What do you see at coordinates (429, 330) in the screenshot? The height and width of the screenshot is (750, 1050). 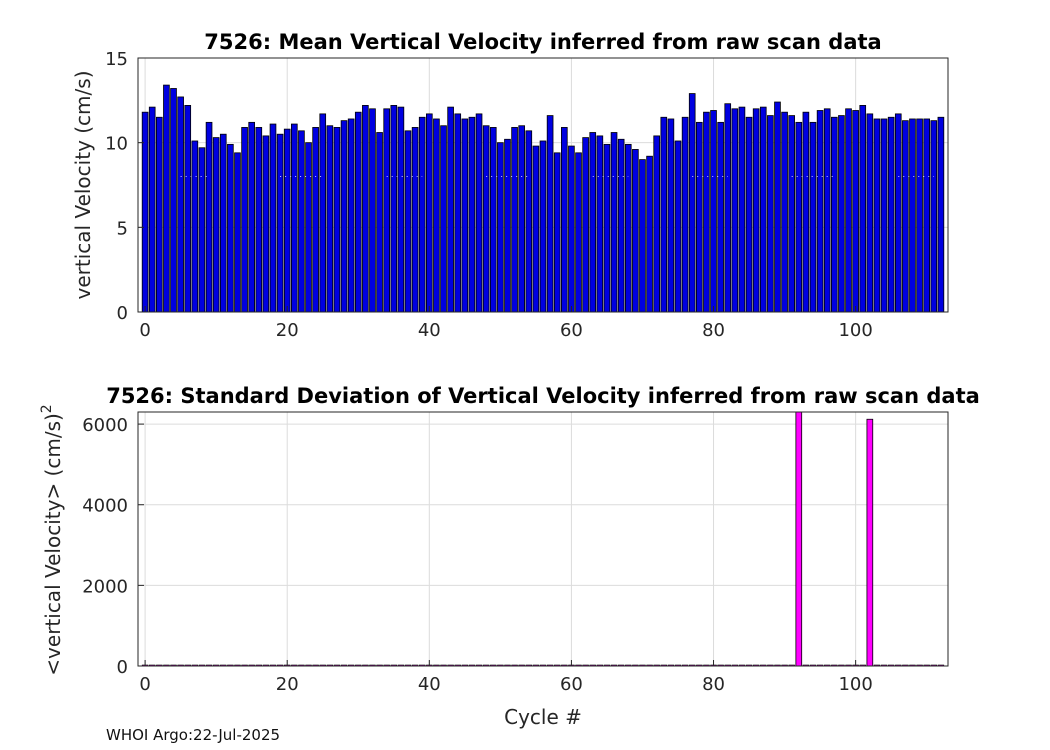 I see `mean-velocity-x-tick-label: 40` at bounding box center [429, 330].